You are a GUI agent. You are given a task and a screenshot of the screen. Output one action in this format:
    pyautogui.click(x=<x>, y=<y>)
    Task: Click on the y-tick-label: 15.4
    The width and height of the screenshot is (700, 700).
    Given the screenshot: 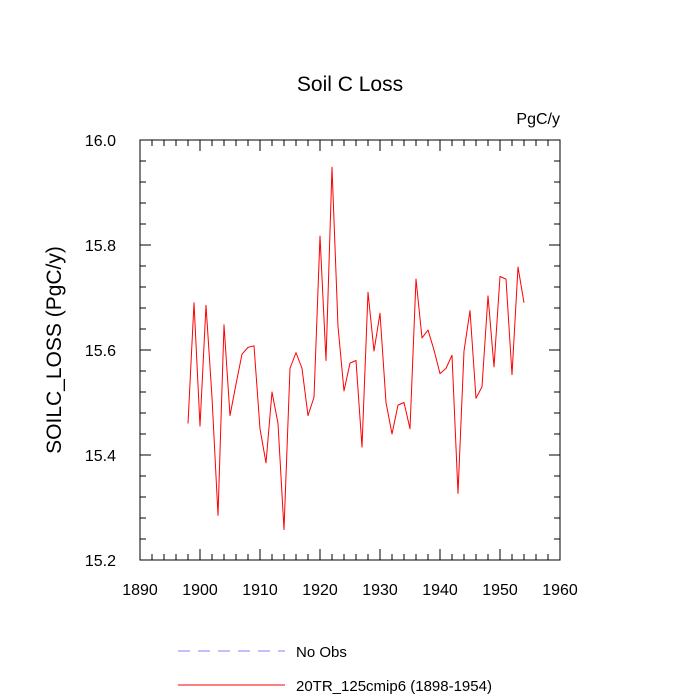 What is the action you would take?
    pyautogui.click(x=100, y=456)
    